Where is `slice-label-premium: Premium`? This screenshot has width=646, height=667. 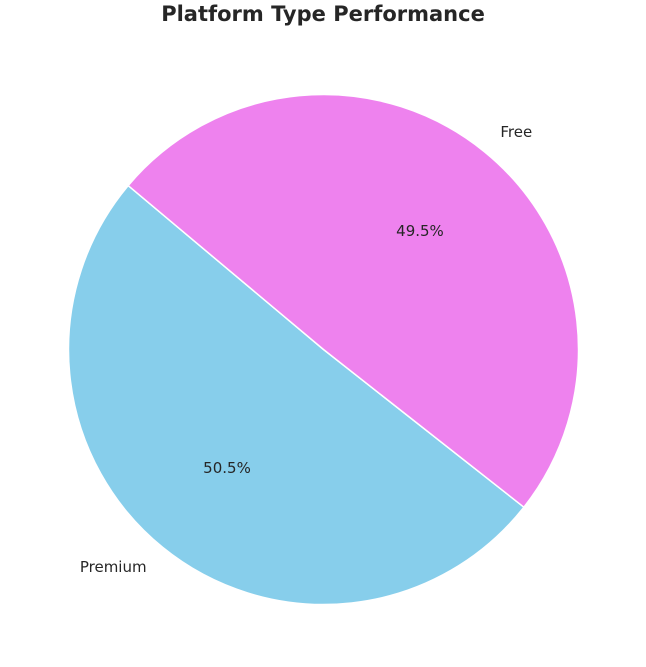 slice-label-premium: Premium is located at coordinates (113, 567).